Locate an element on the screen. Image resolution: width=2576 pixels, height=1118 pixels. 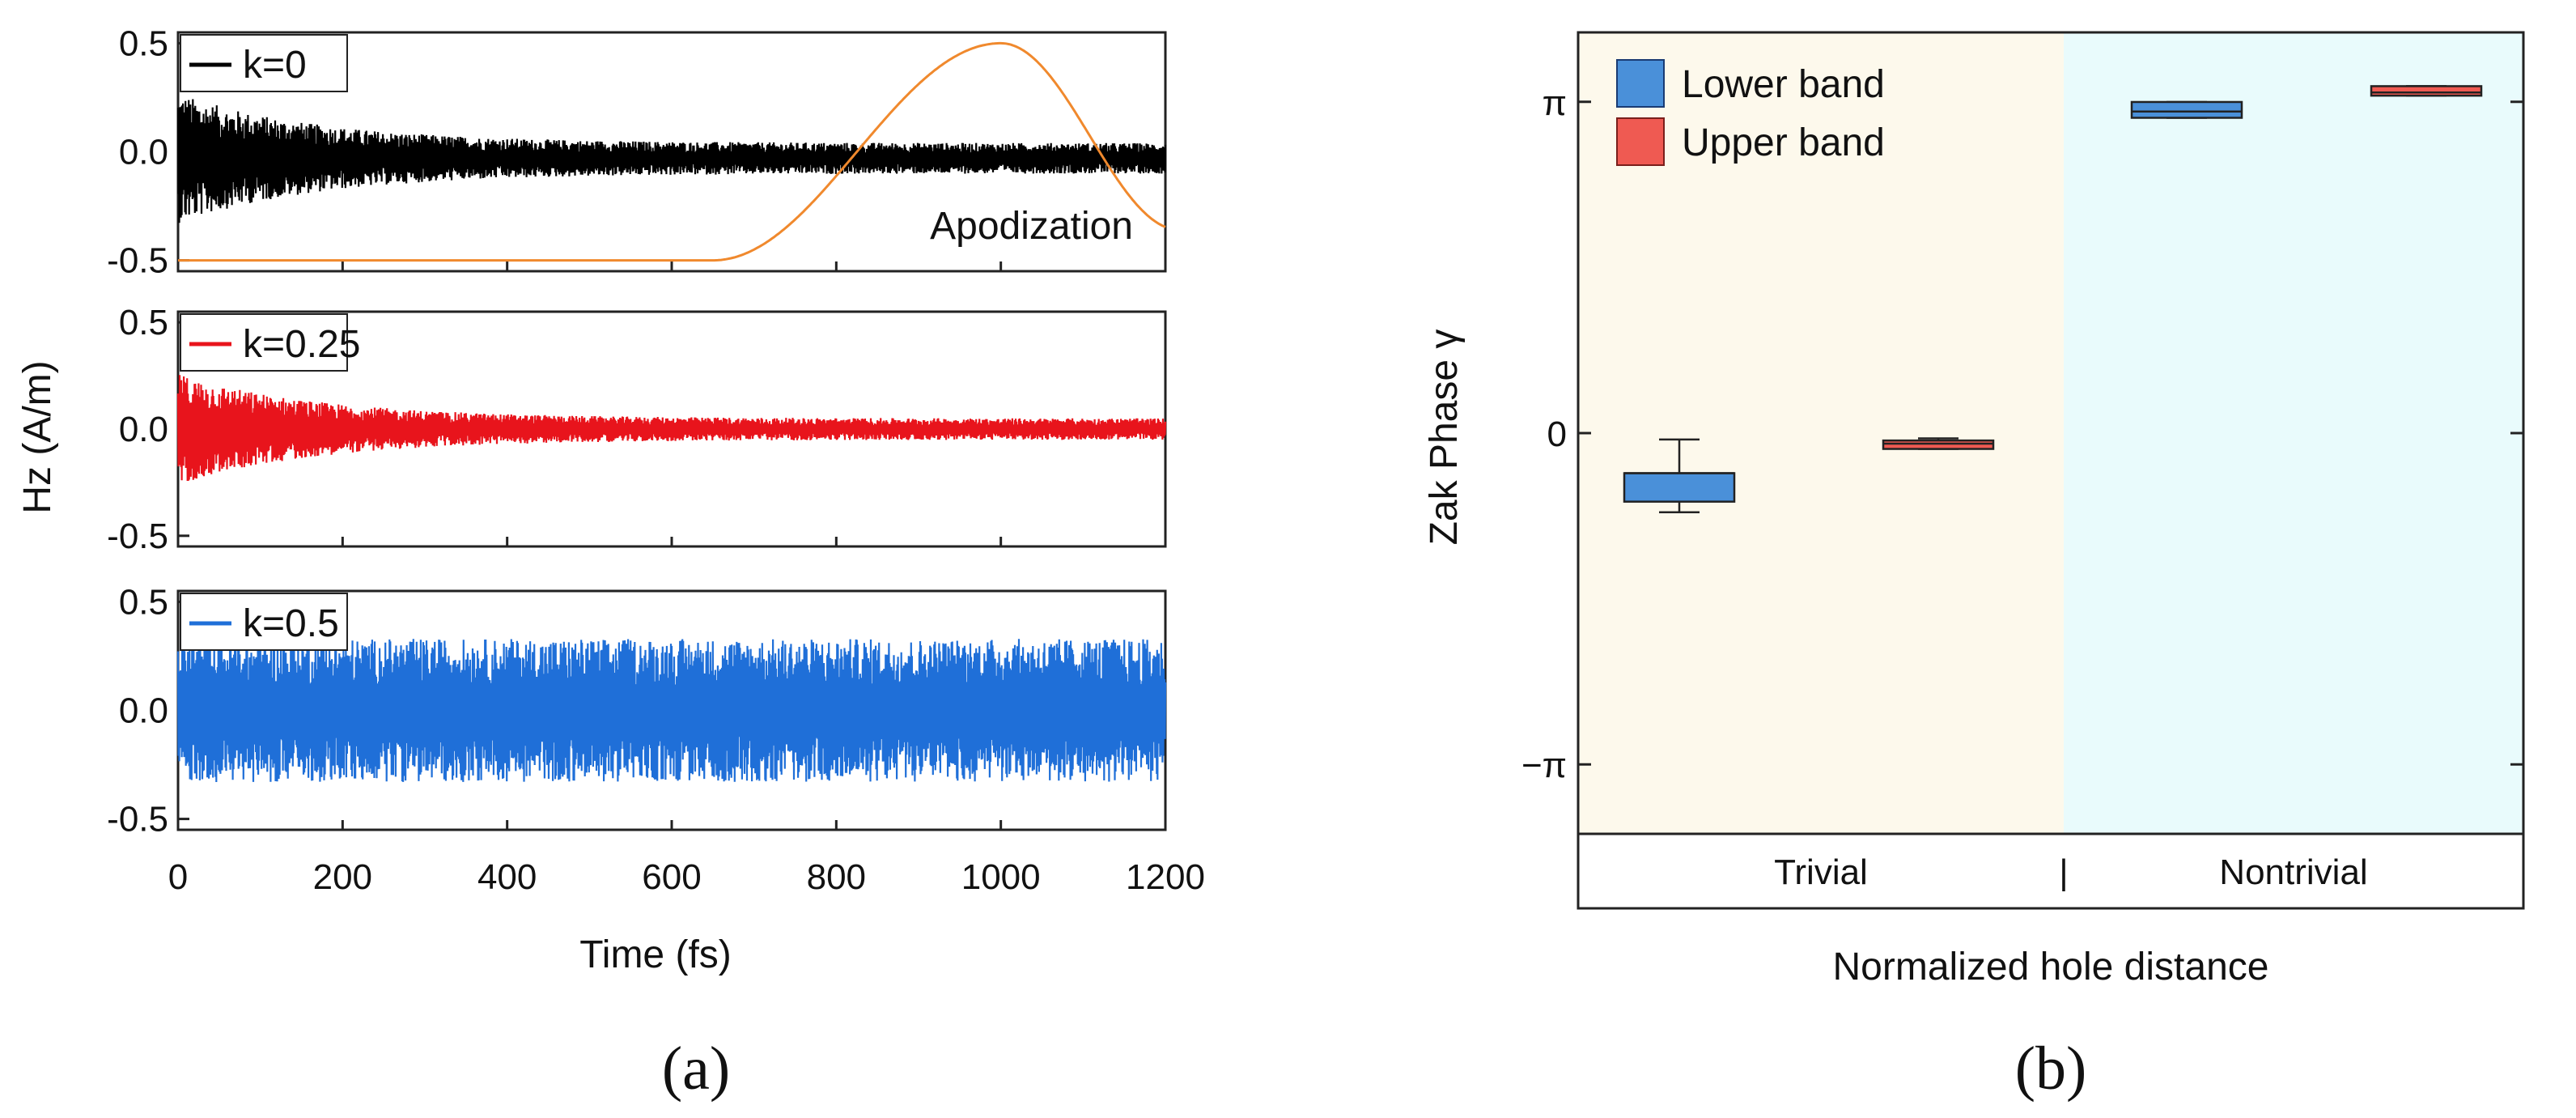
b-y-tick-label: π is located at coordinates (1555, 103).